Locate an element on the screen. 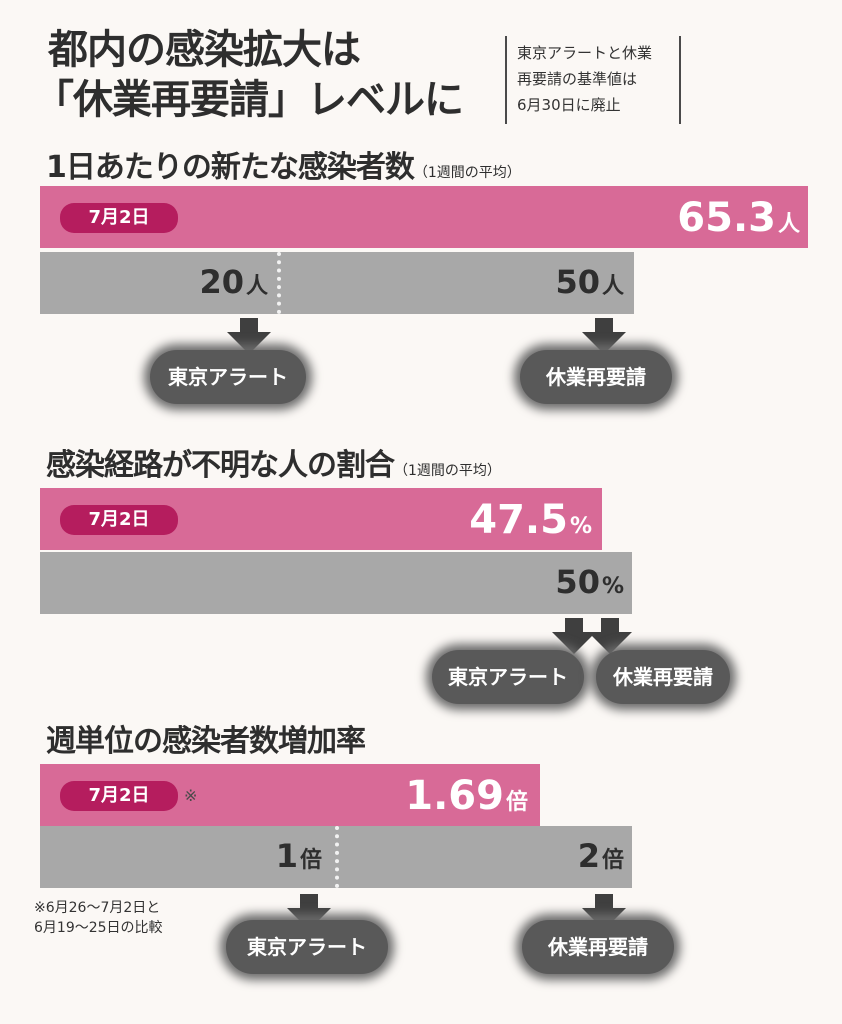 This screenshot has width=842, height=1024. chart1-threshold-divider is located at coordinates (279, 283).